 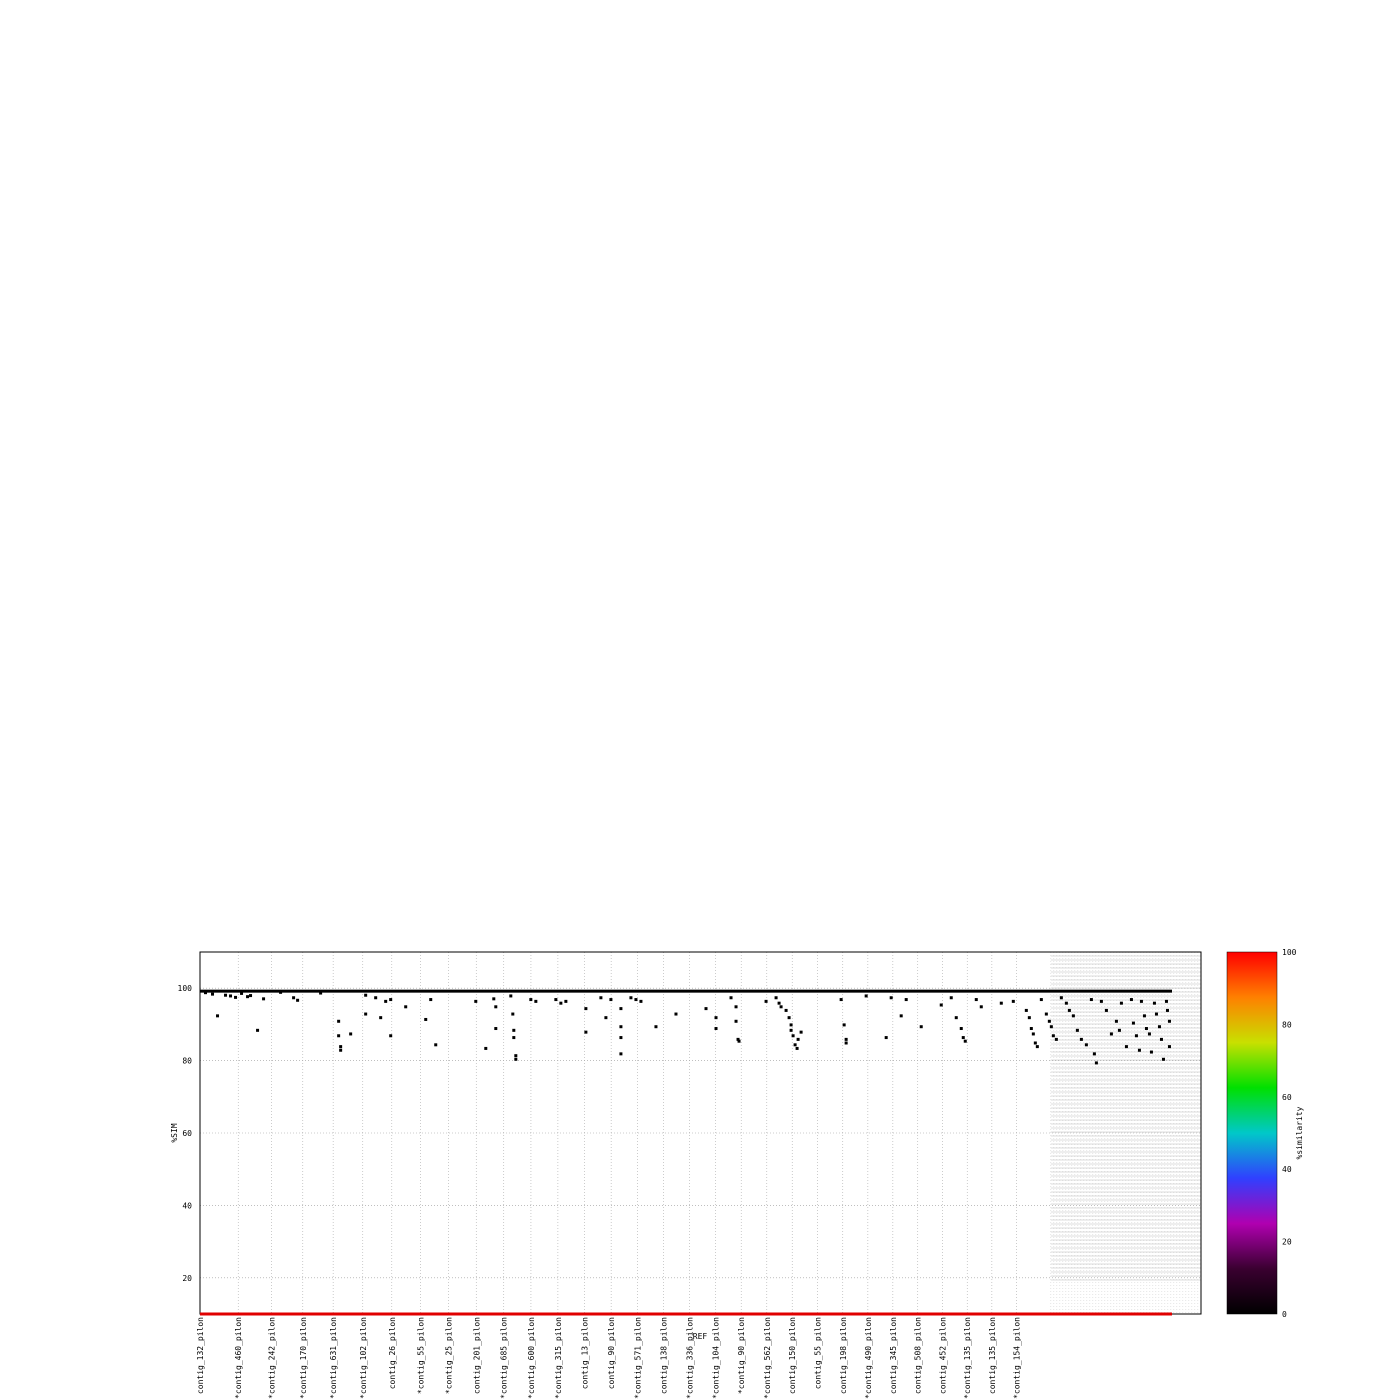 I want to click on y-axis-ticks: 20 40 60 80 100, so click(x=185, y=1133).